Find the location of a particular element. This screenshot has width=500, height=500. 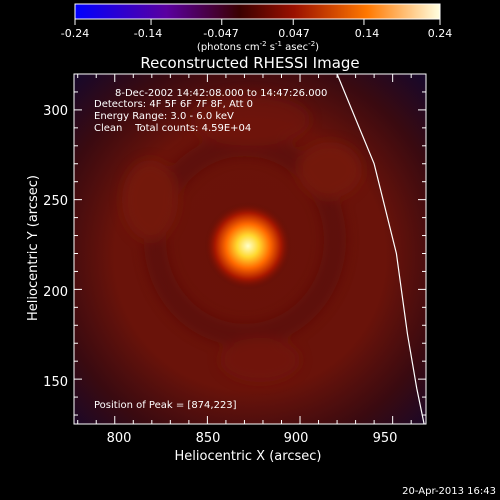

colorbar is located at coordinates (257, 11).